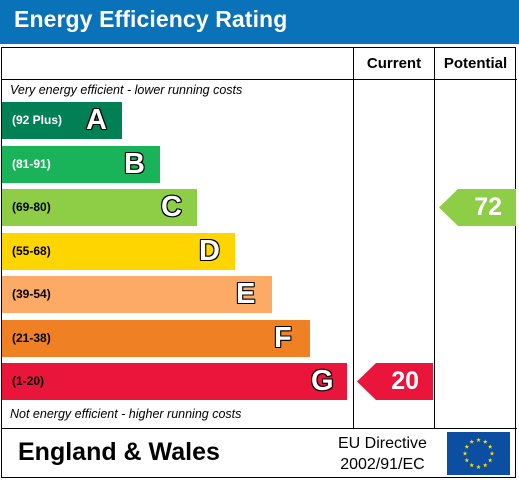  What do you see at coordinates (174, 381) in the screenshot?
I see `band-g: (1-20) G` at bounding box center [174, 381].